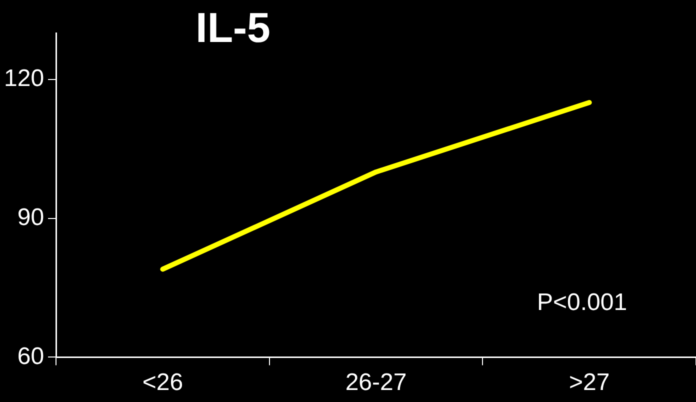 The width and height of the screenshot is (696, 402). I want to click on annotation: P<0.001, so click(582, 302).